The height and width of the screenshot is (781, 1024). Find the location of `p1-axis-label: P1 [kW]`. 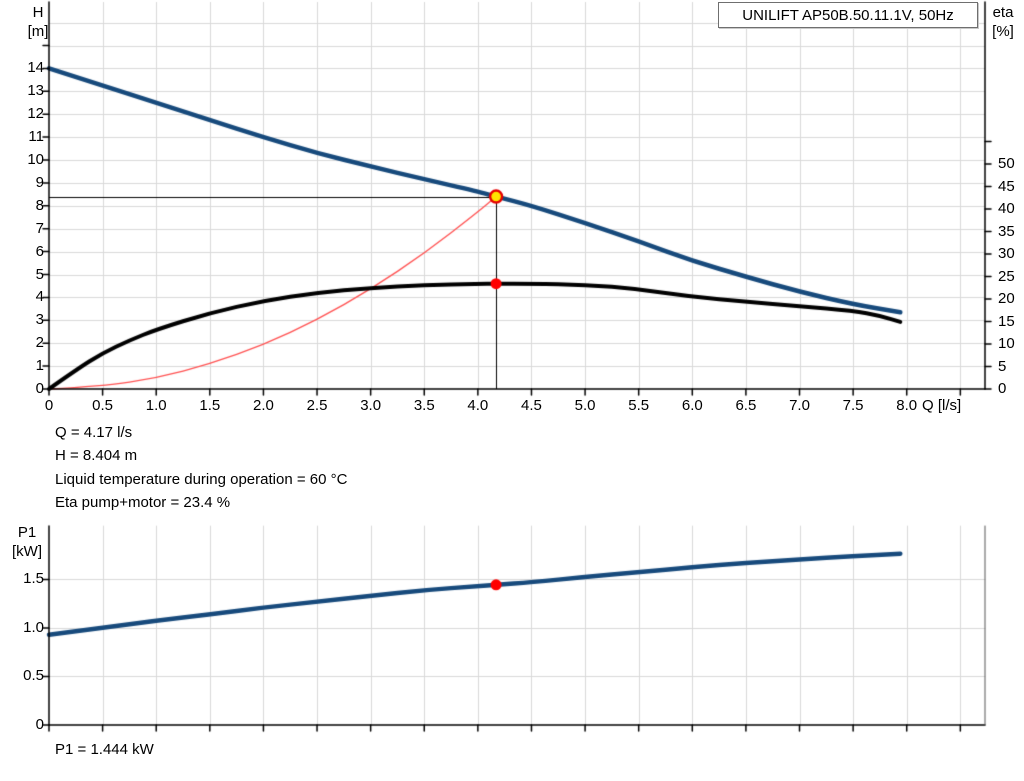

p1-axis-label: P1 [kW] is located at coordinates (27, 542).